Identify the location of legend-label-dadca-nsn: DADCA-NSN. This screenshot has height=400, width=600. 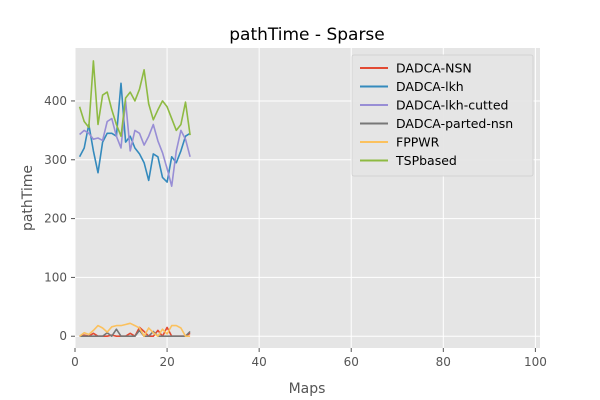
(434, 68).